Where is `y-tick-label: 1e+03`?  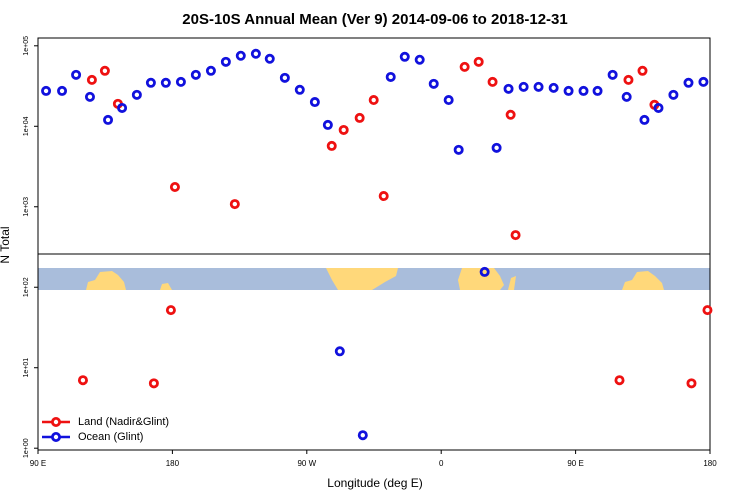 y-tick-label: 1e+03 is located at coordinates (26, 207).